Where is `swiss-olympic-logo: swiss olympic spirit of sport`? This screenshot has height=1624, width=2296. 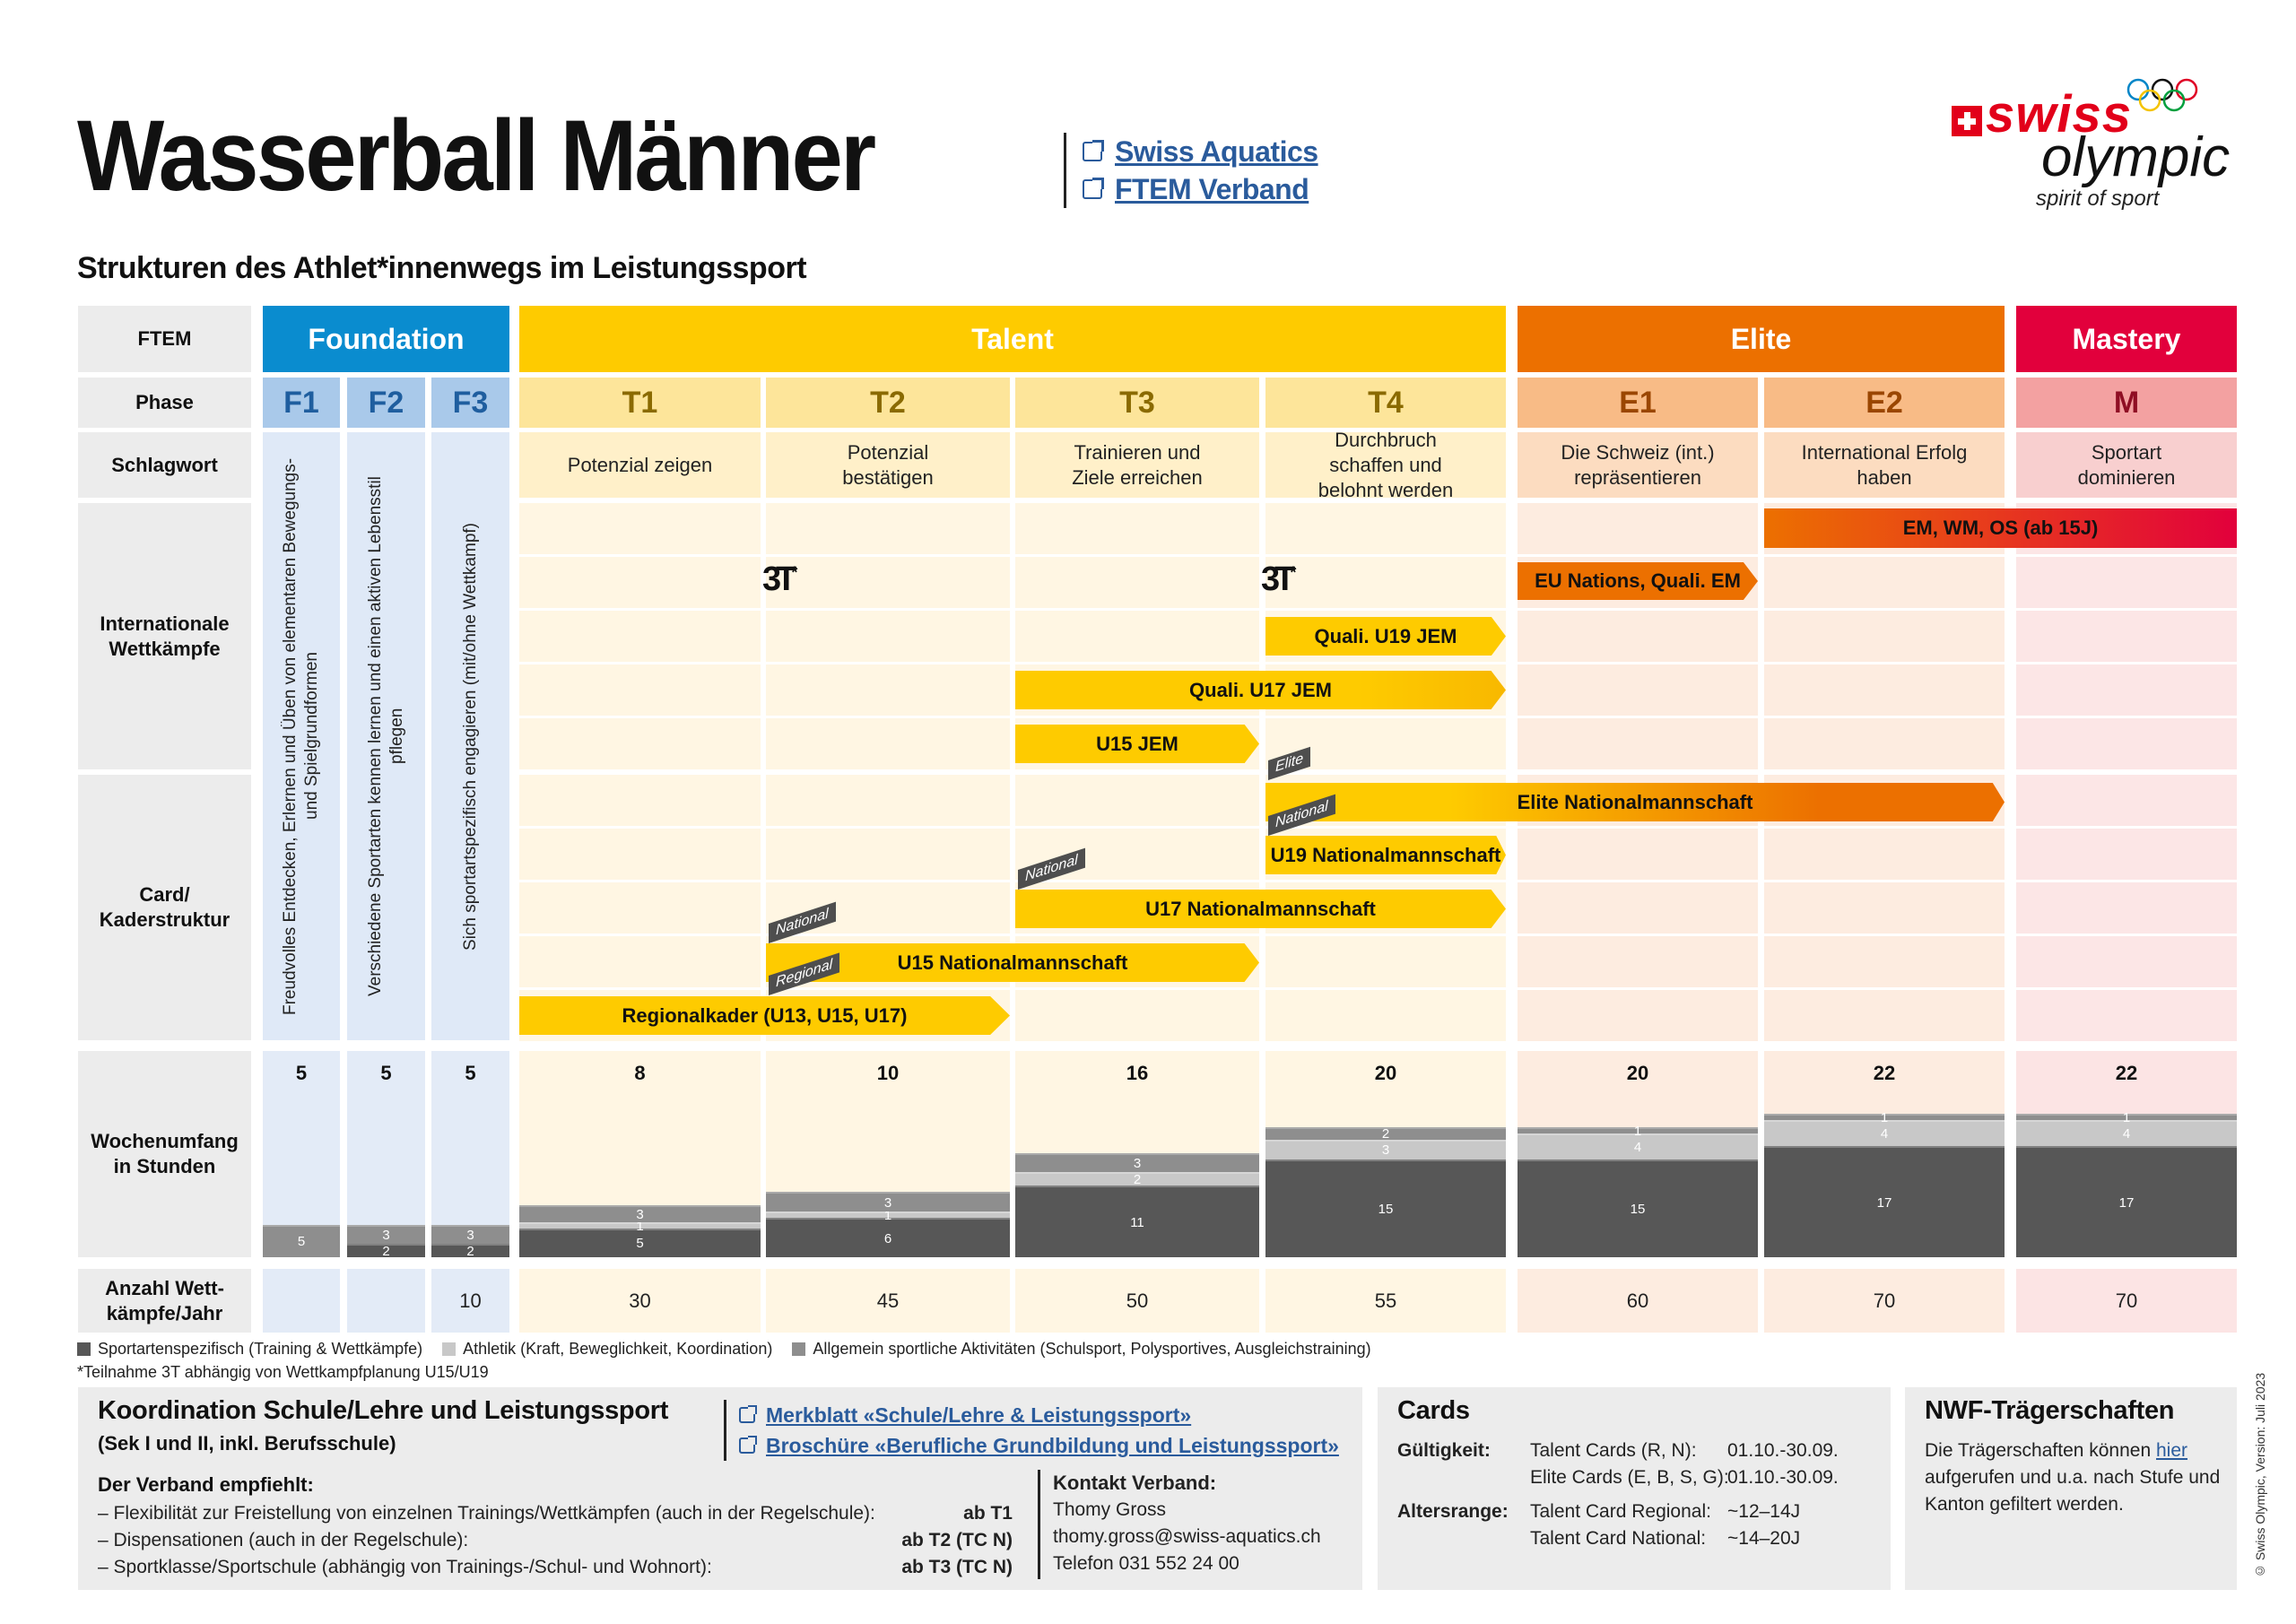
swiss-olympic-logo: swiss olympic spirit of sport is located at coordinates (2098, 143).